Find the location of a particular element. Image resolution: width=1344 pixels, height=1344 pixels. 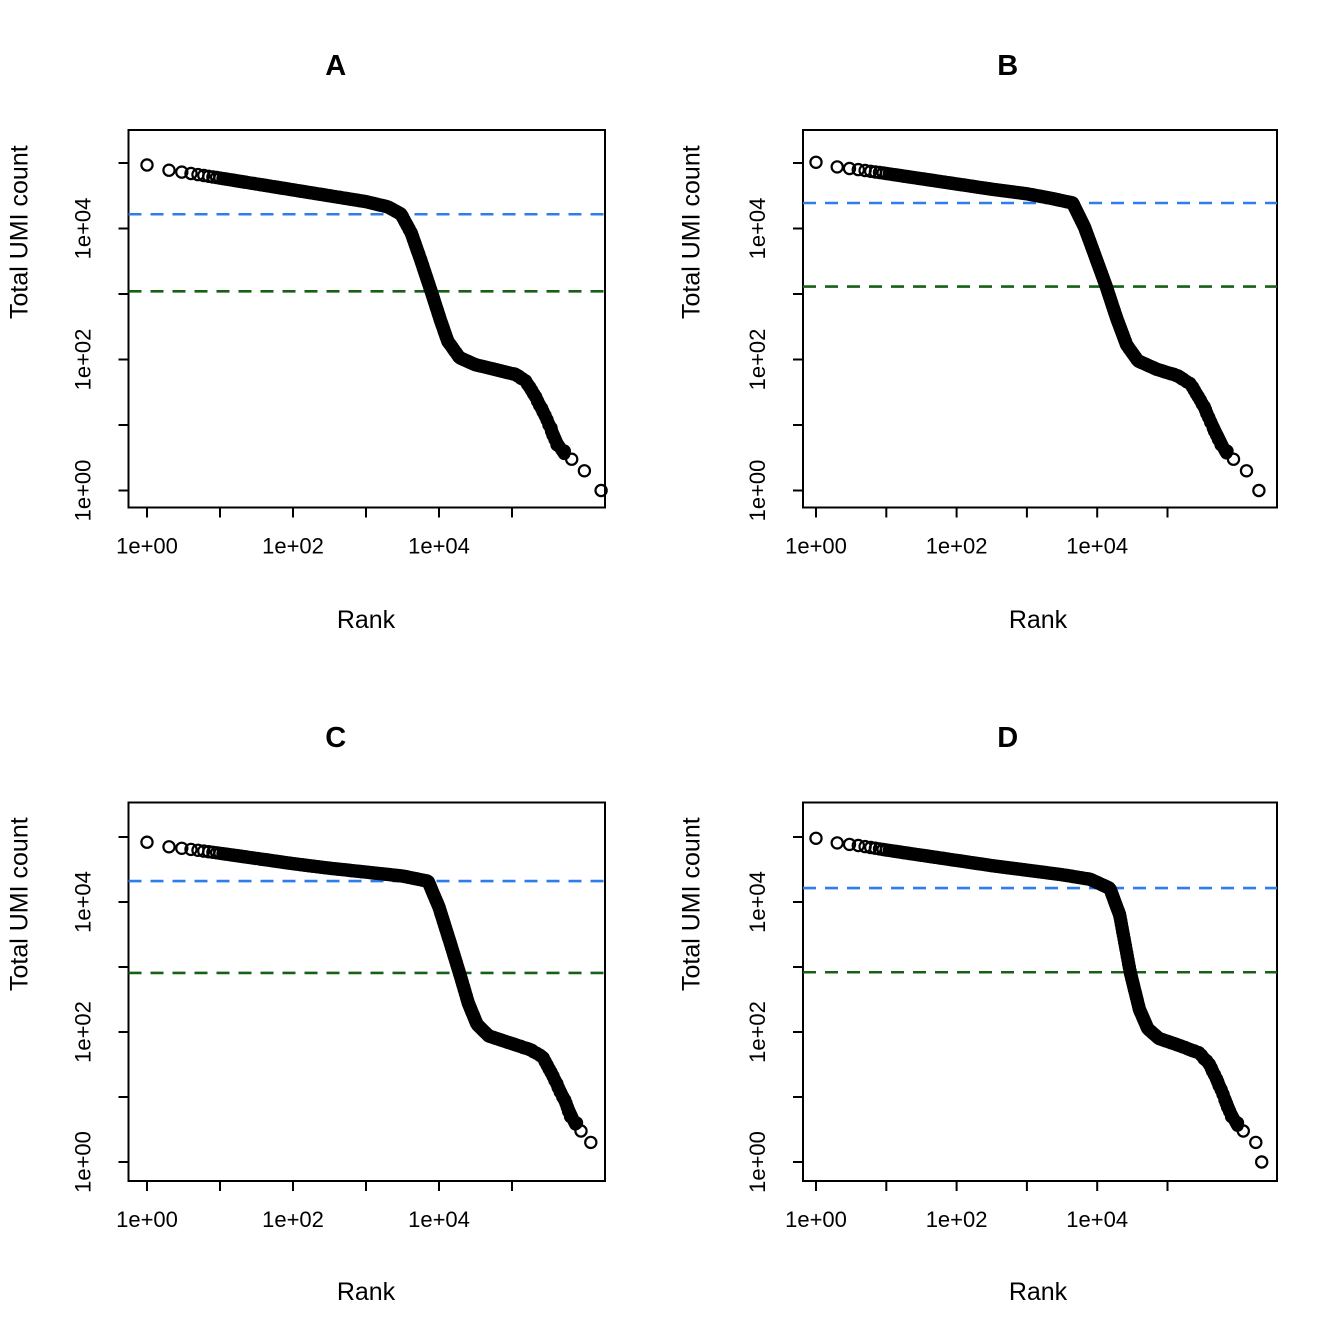

panel-title: A is located at coordinates (336, 66).